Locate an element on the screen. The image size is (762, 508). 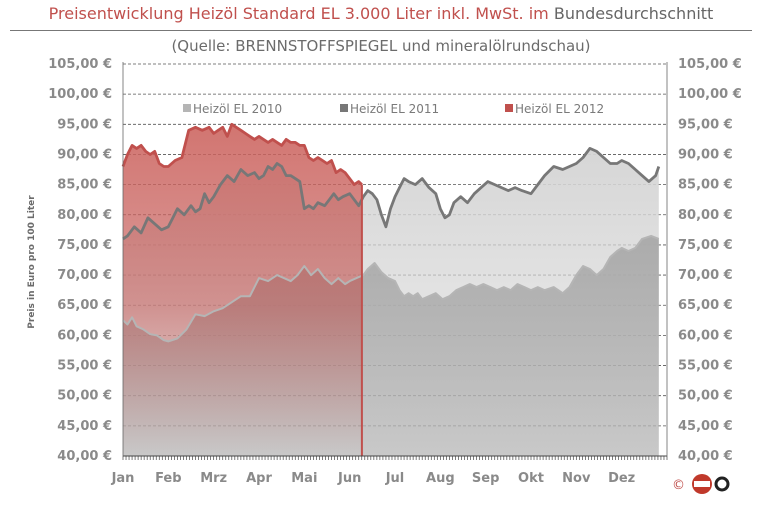
x-tick-label: Mrz is located at coordinates (213, 478).